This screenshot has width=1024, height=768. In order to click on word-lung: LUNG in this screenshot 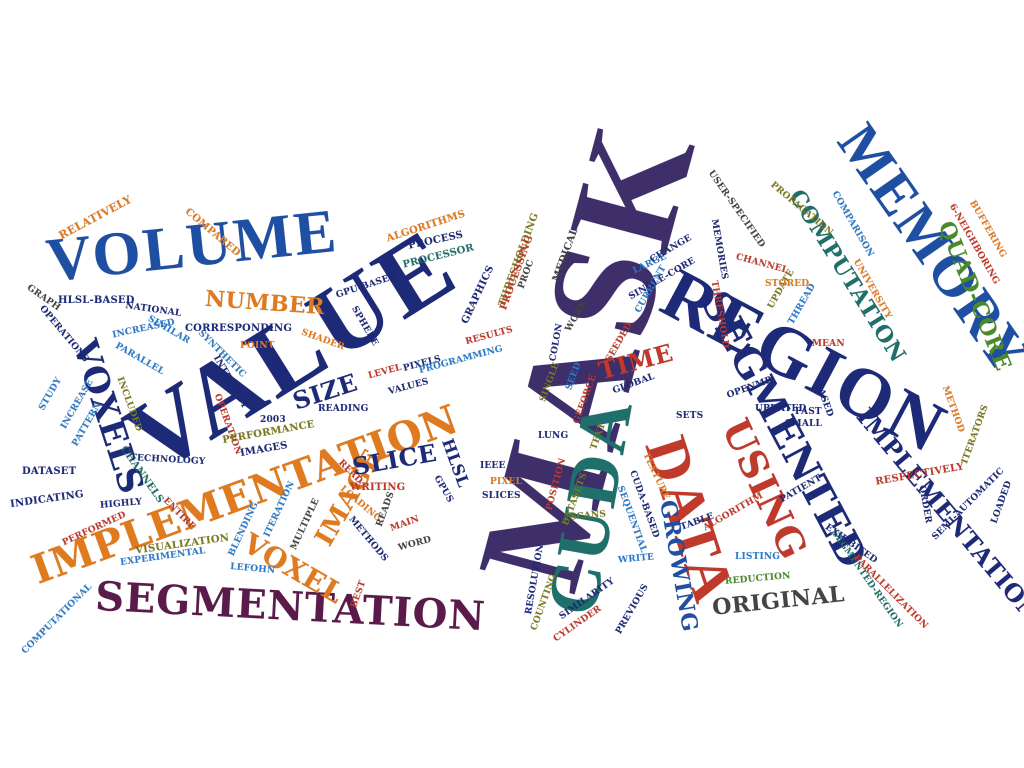, I will do `click(553, 436)`.